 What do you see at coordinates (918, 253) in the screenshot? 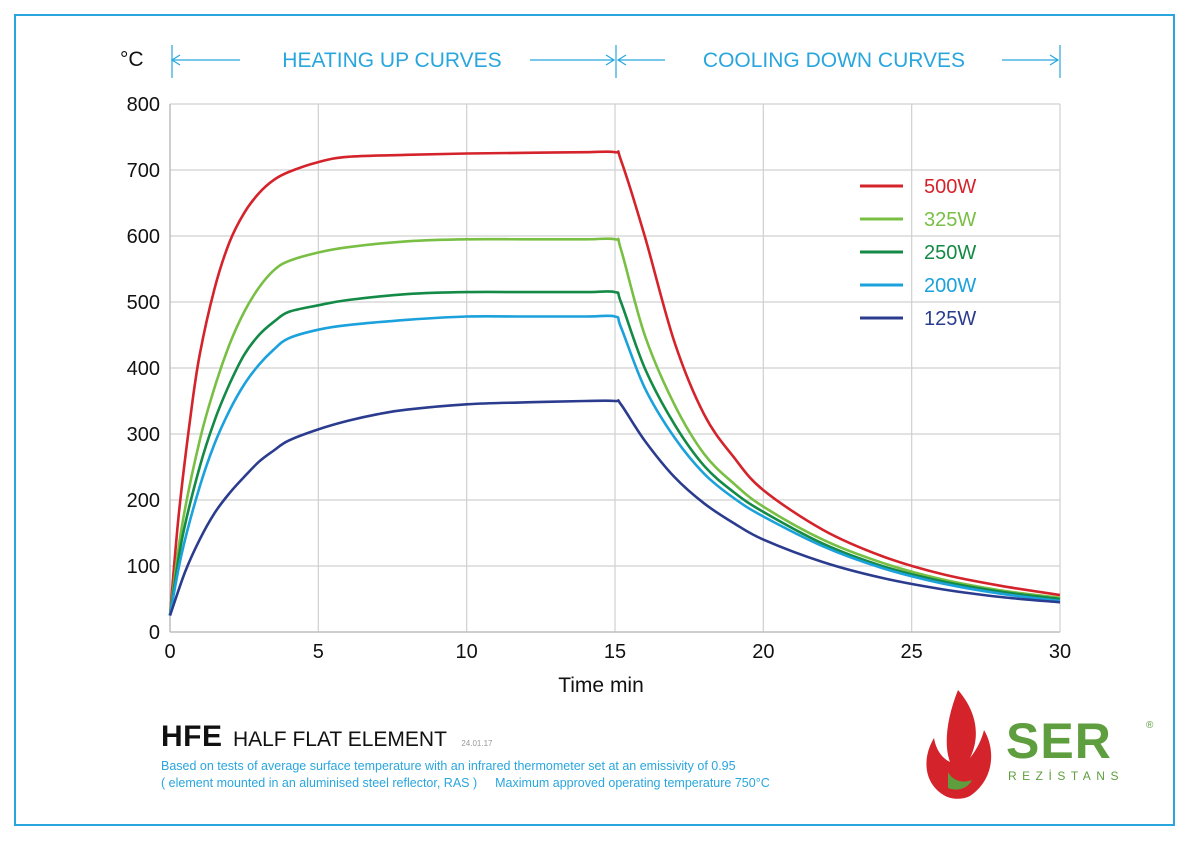
I see `legend: 500W 325W 250W 200W 125W` at bounding box center [918, 253].